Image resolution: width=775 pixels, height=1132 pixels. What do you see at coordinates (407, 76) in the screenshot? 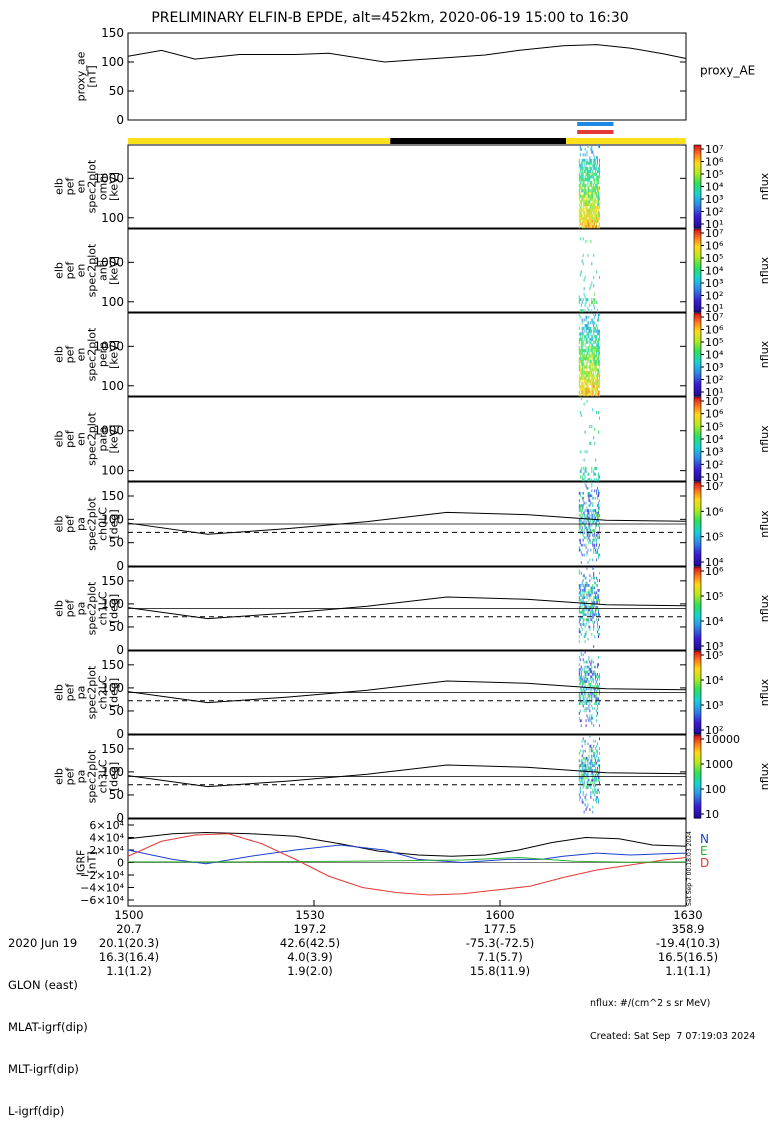
I see `proxy_ae-frame` at bounding box center [407, 76].